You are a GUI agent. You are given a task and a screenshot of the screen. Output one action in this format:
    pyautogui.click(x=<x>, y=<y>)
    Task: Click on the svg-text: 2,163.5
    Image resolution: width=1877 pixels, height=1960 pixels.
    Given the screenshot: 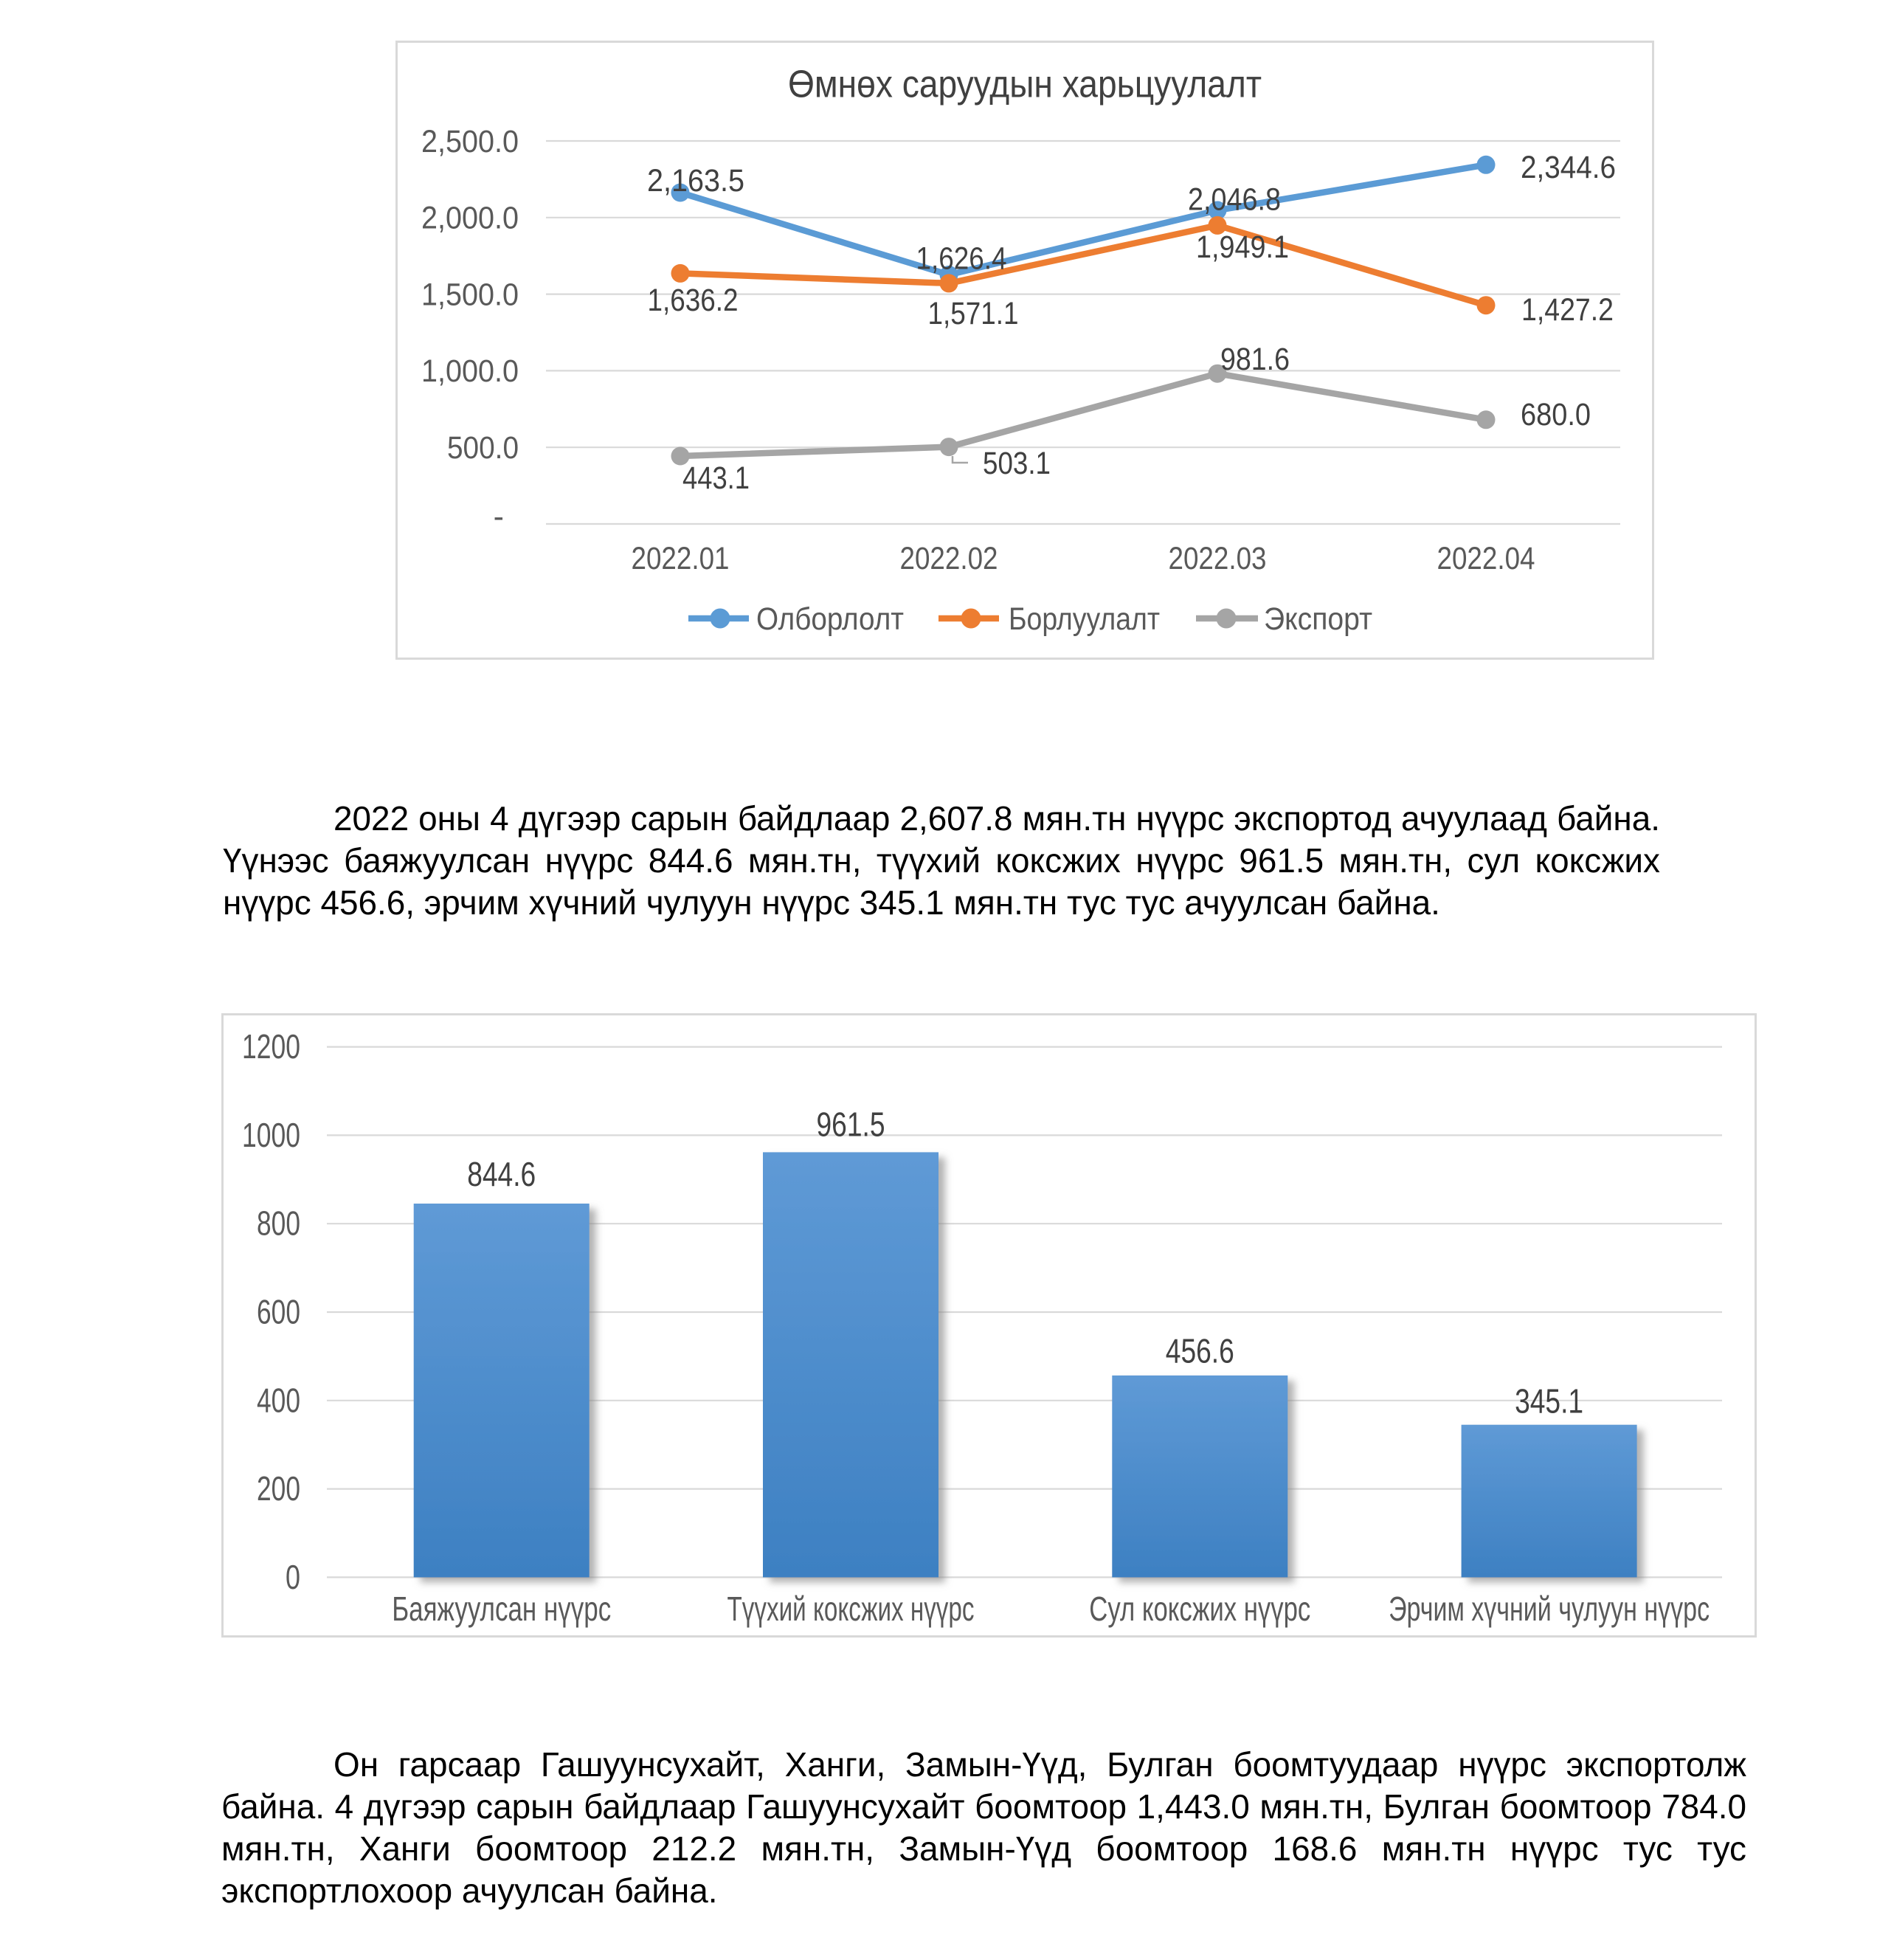 What is the action you would take?
    pyautogui.click(x=695, y=181)
    